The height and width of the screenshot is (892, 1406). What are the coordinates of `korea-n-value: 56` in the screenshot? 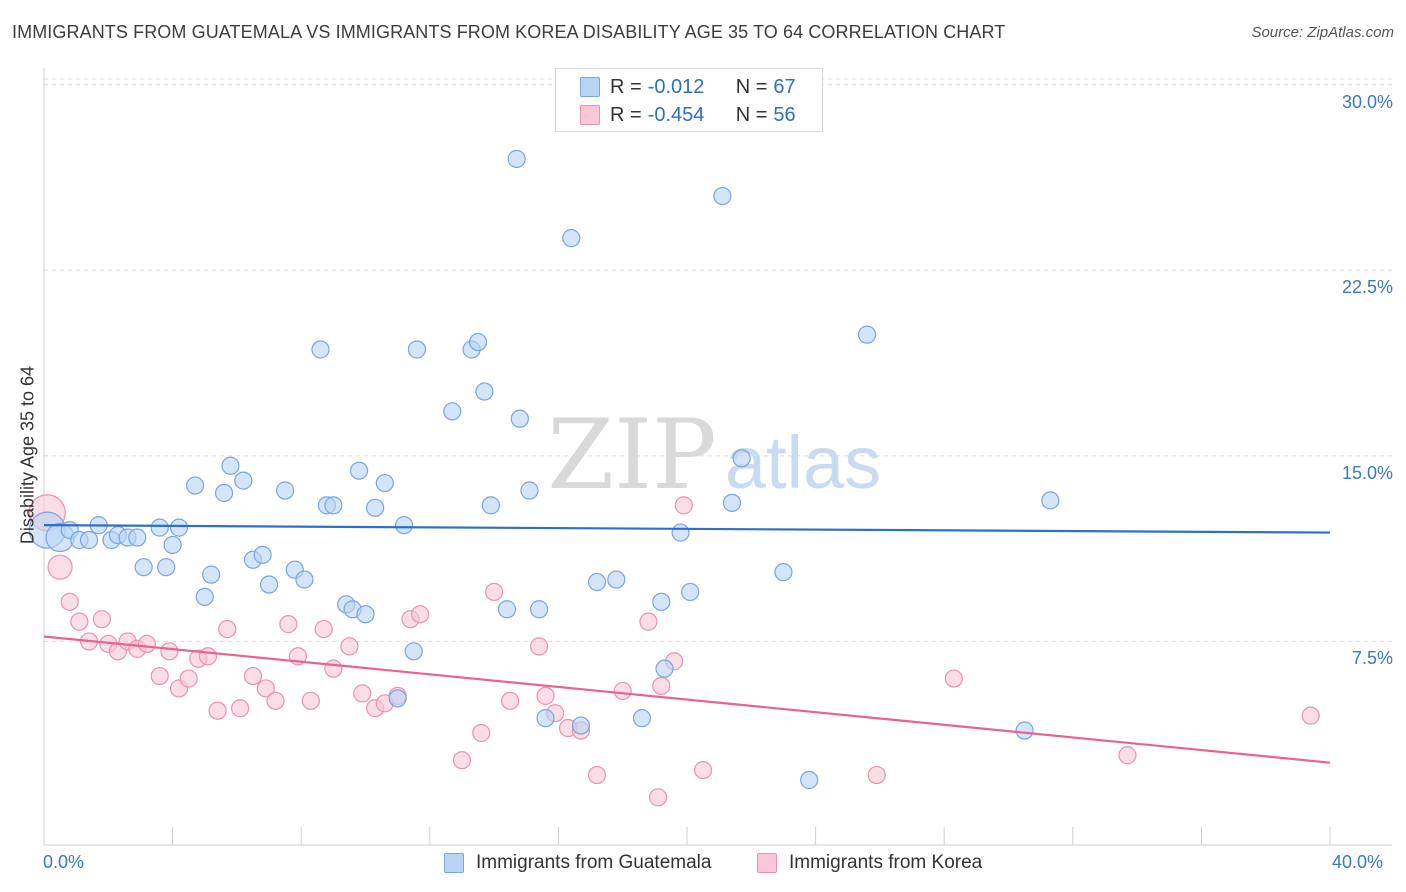 It's located at (784, 114).